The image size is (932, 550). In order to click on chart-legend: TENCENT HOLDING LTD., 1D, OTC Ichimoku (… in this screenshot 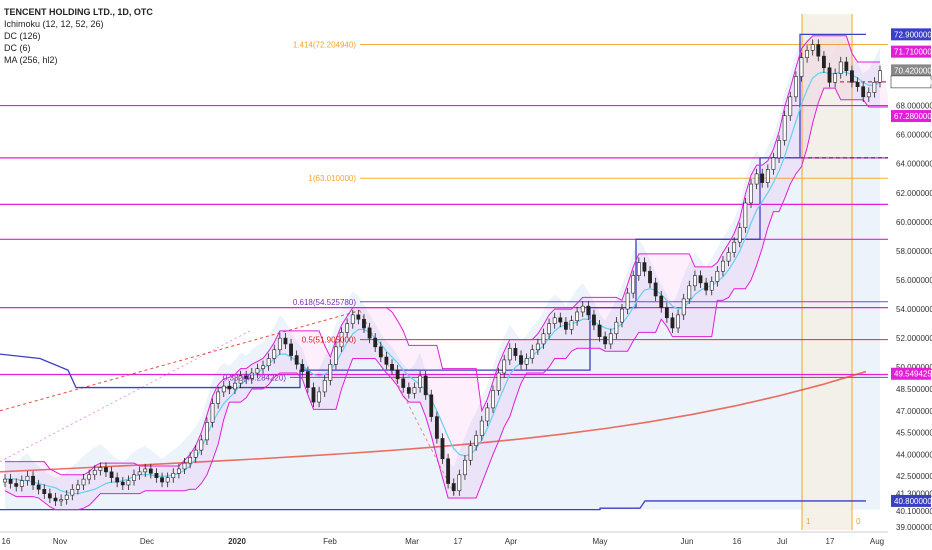, I will do `click(78, 36)`.